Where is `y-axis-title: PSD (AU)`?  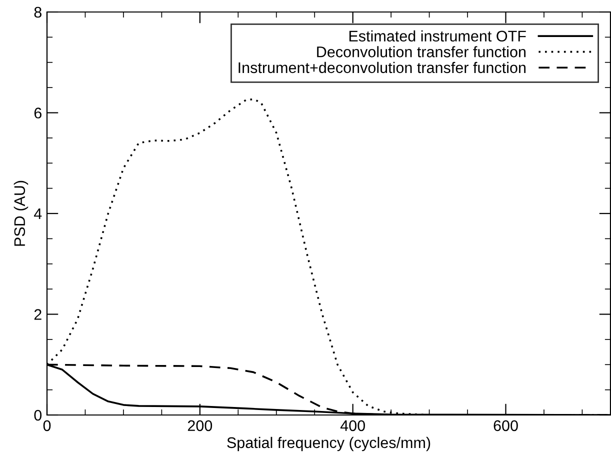 y-axis-title: PSD (AU) is located at coordinates (21, 213).